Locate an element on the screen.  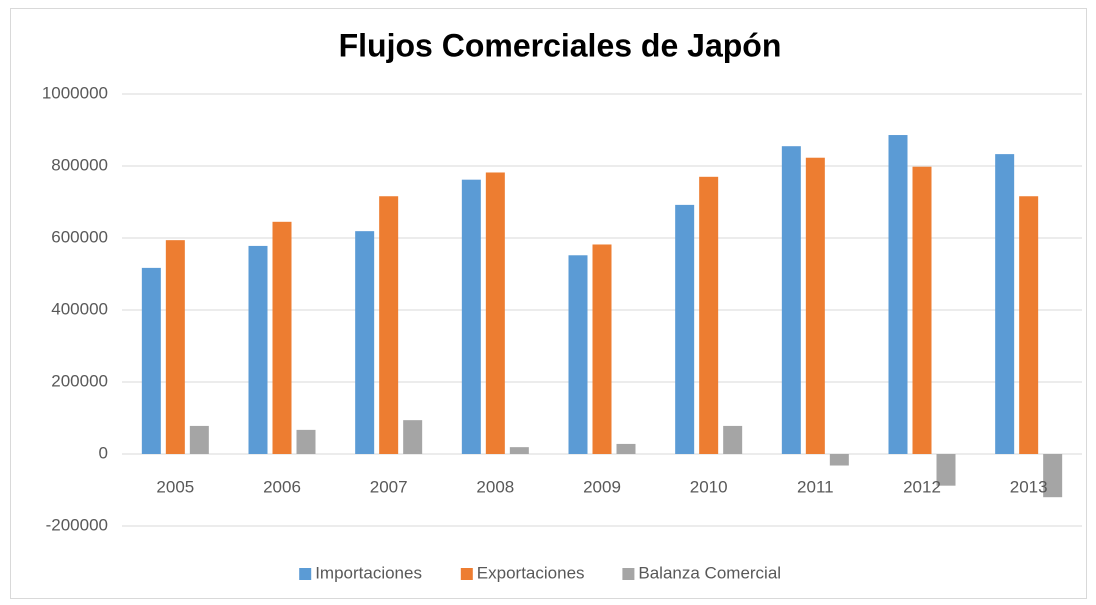
x-tick-label: 2013 is located at coordinates (1029, 486).